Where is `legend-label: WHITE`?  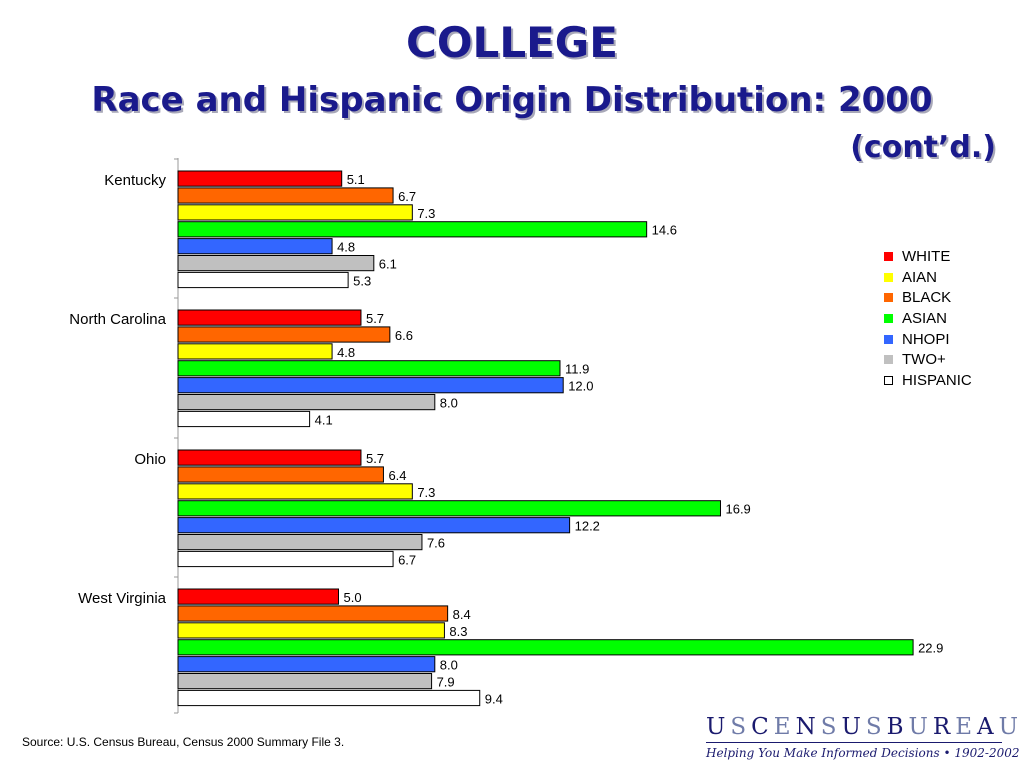 legend-label: WHITE is located at coordinates (926, 256).